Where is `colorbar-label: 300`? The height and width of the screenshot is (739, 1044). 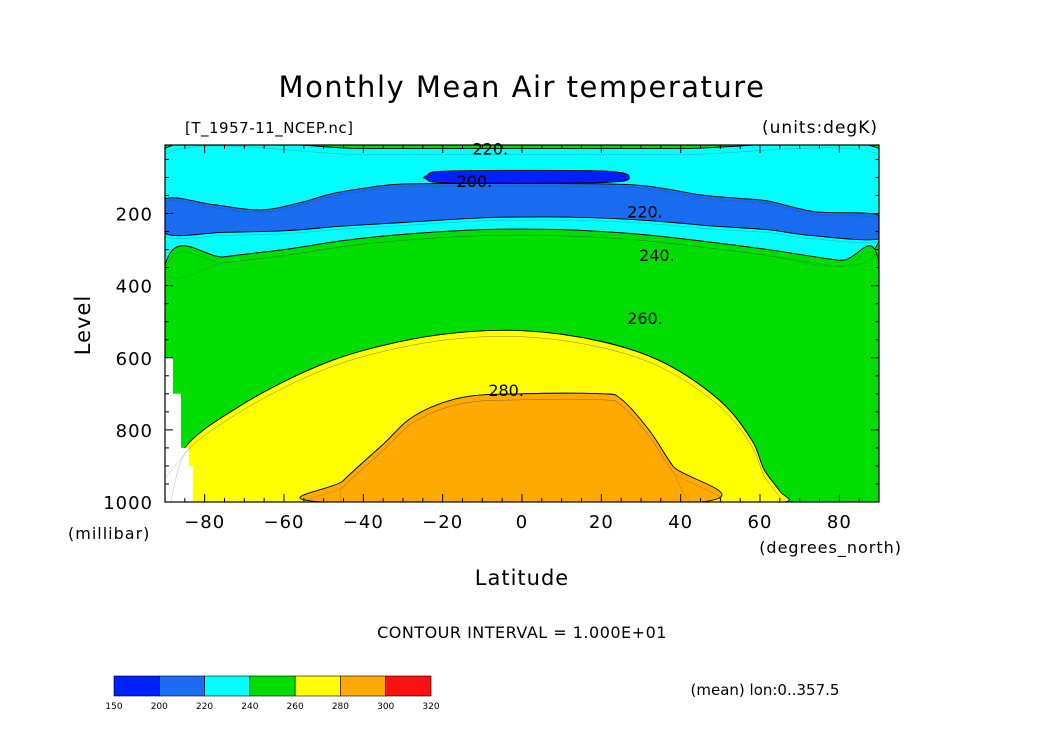
colorbar-label: 300 is located at coordinates (385, 707).